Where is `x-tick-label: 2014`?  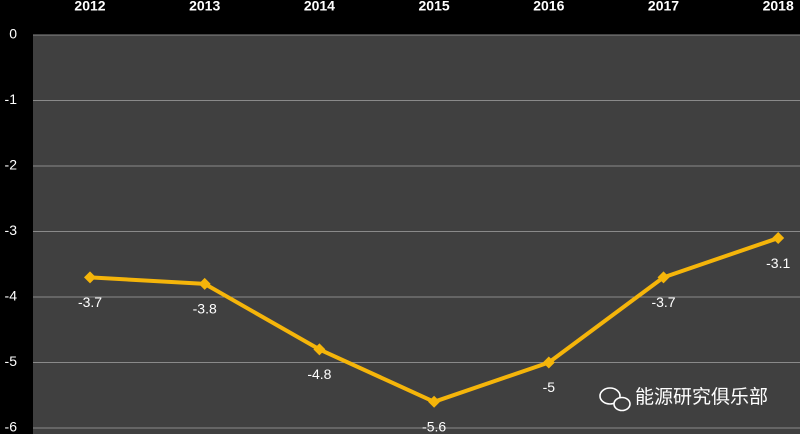
x-tick-label: 2014 is located at coordinates (319, 7).